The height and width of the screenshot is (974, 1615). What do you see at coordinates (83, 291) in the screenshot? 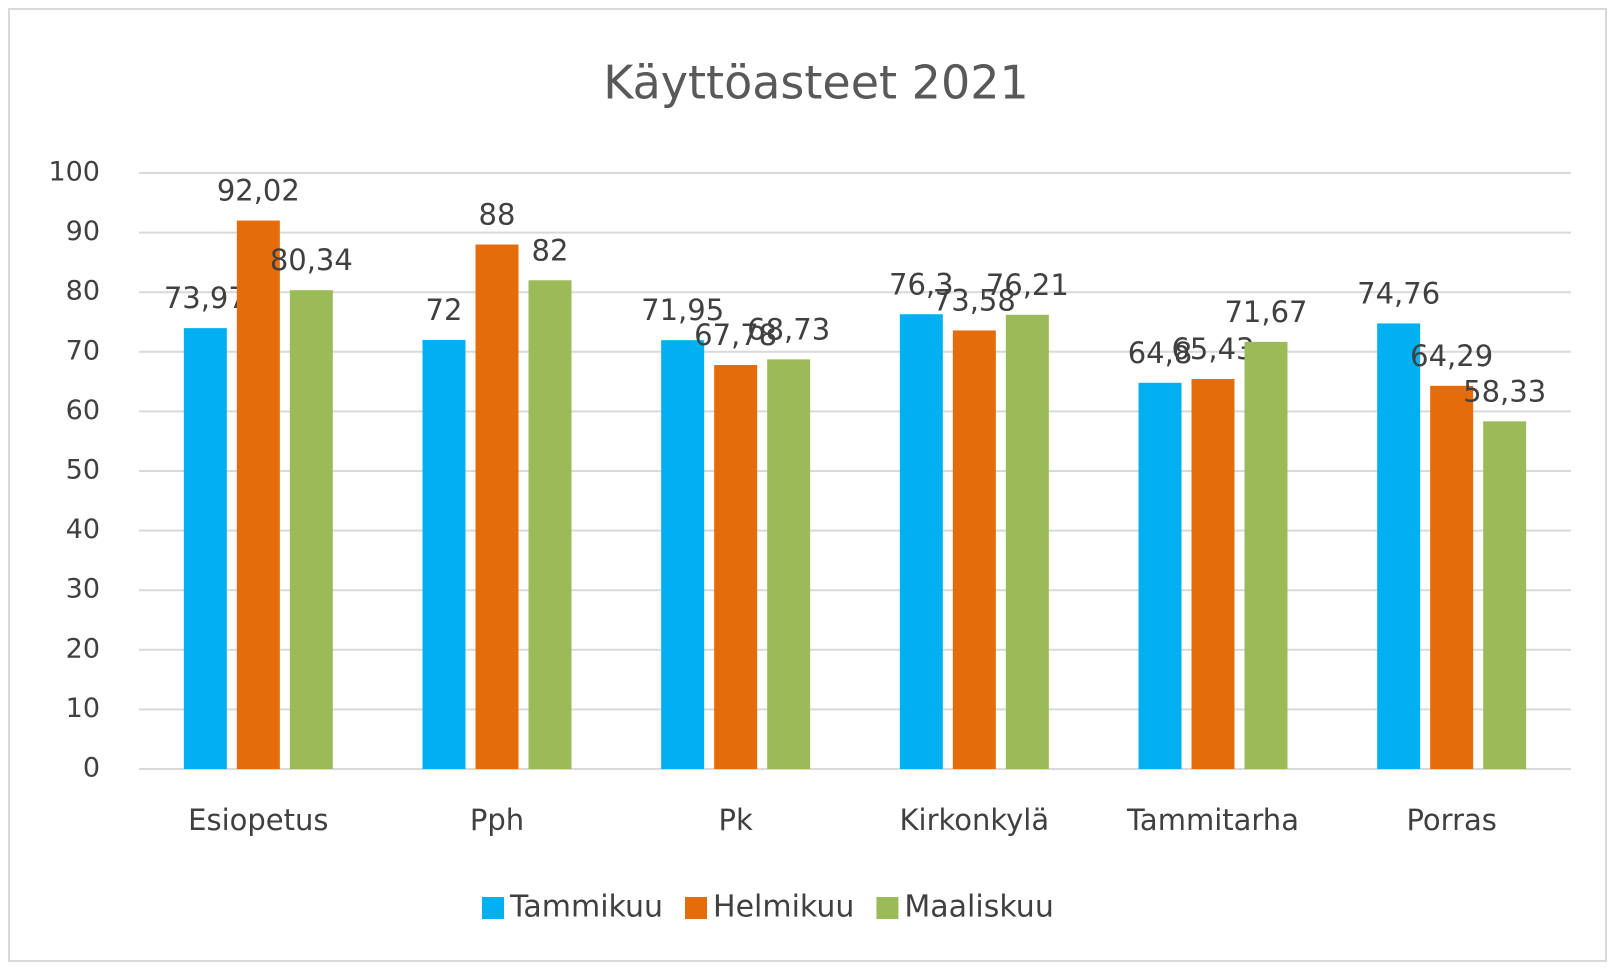
I see `y-tick-label: 80` at bounding box center [83, 291].